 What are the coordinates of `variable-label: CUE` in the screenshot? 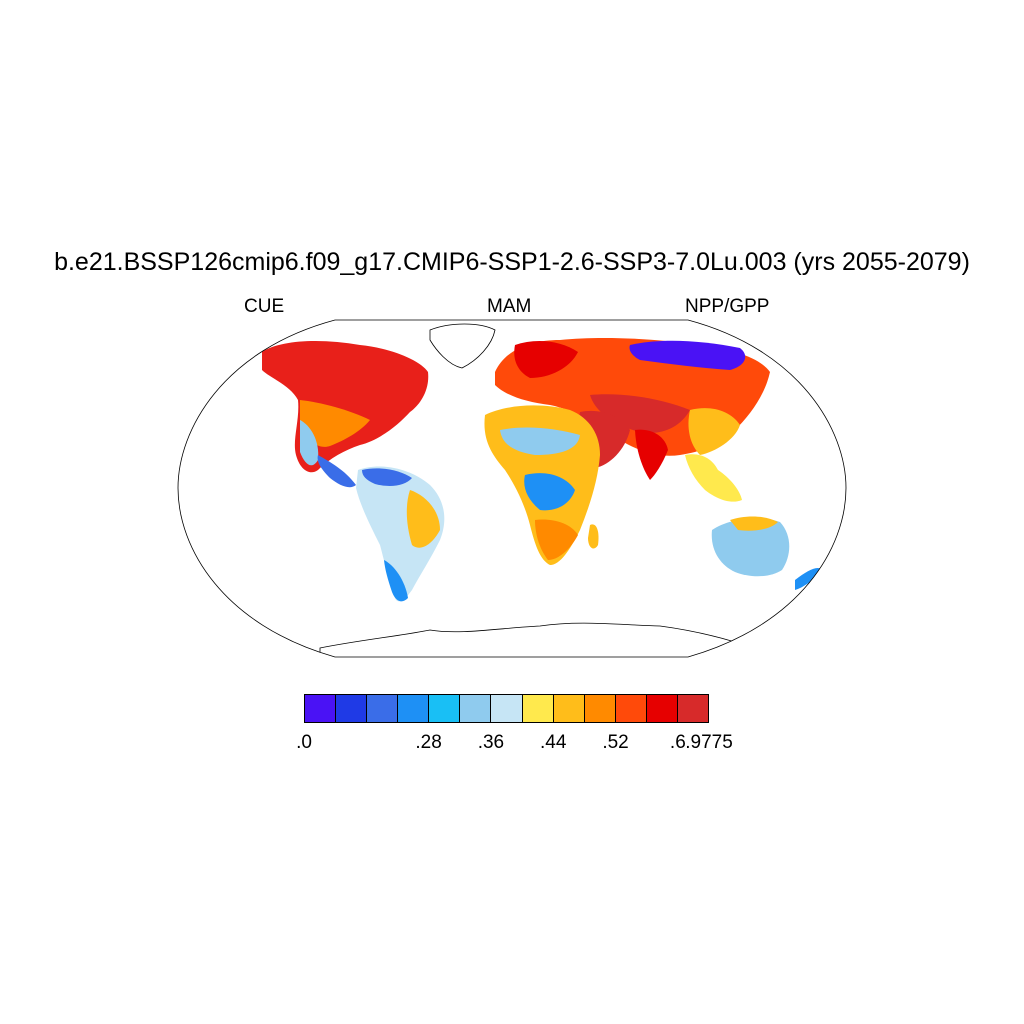 It's located at (264, 306).